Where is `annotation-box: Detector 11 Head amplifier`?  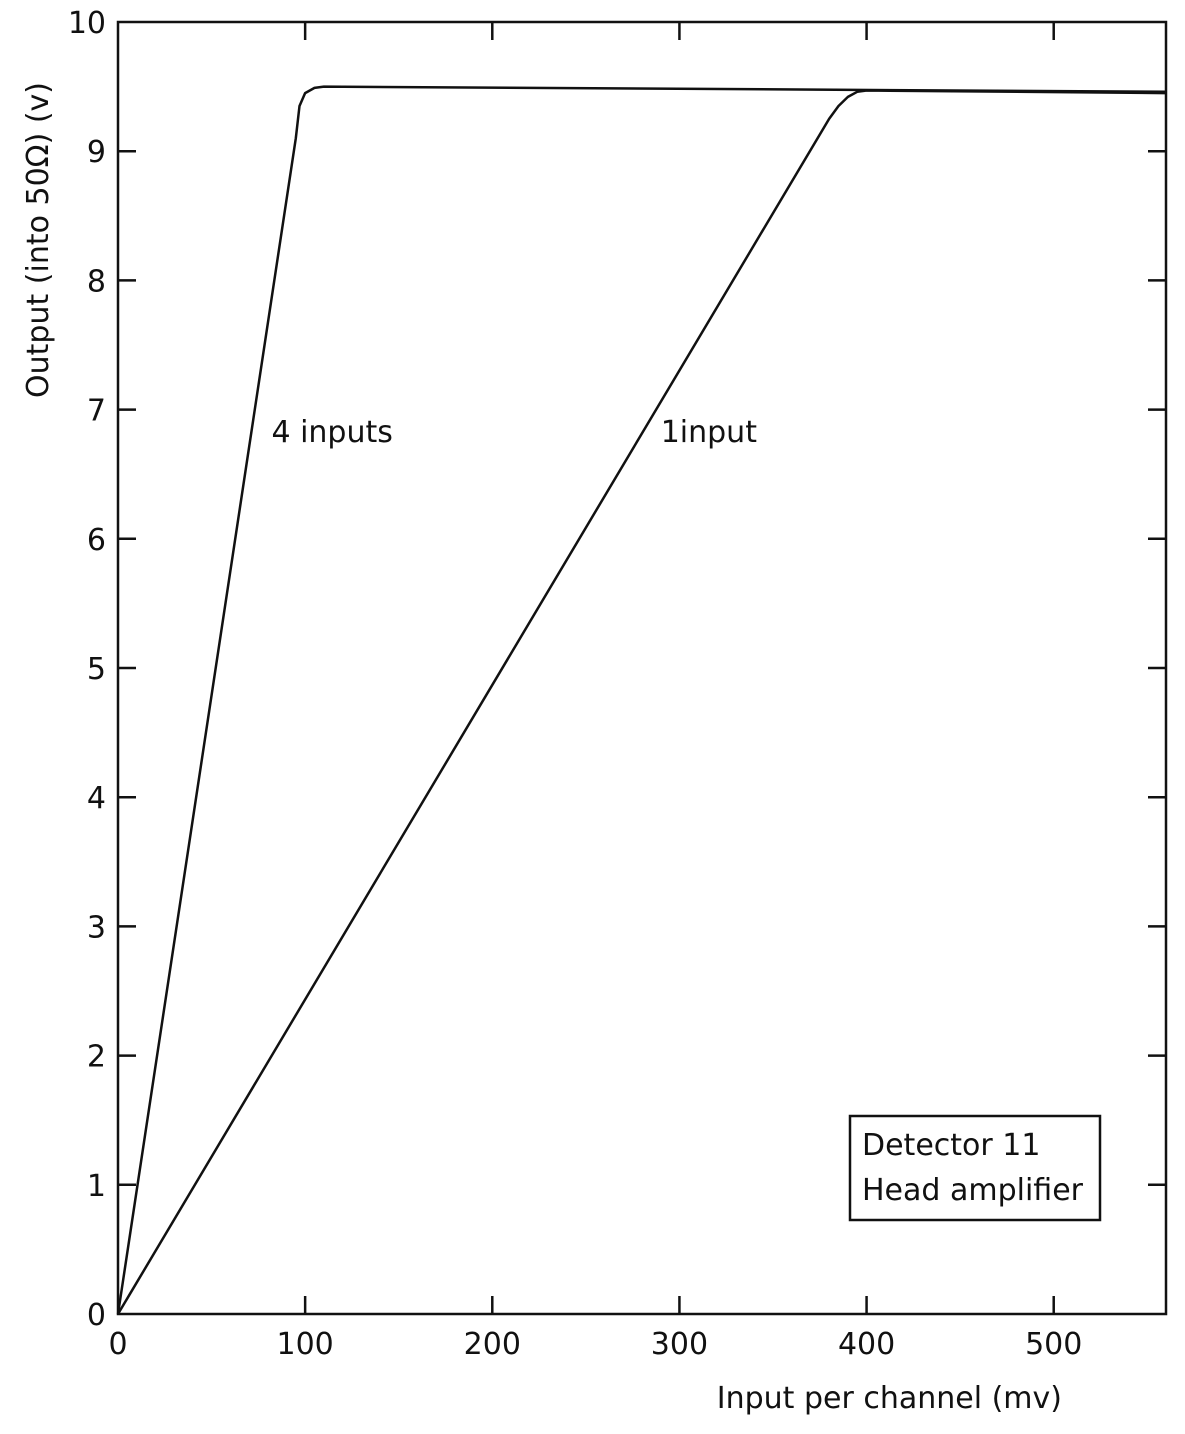
annotation-box: Detector 11 Head amplifier is located at coordinates (975, 1168).